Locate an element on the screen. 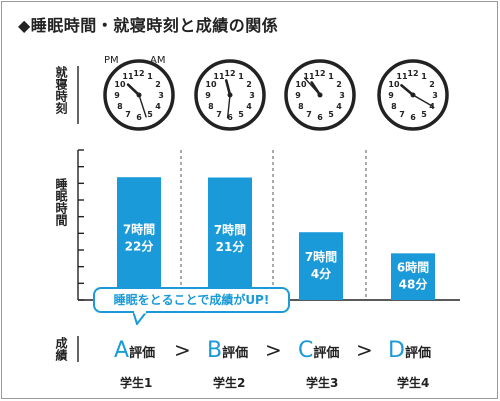 Image resolution: width=500 pixels, height=401 pixels. grade-b: B評価 is located at coordinates (227, 350).